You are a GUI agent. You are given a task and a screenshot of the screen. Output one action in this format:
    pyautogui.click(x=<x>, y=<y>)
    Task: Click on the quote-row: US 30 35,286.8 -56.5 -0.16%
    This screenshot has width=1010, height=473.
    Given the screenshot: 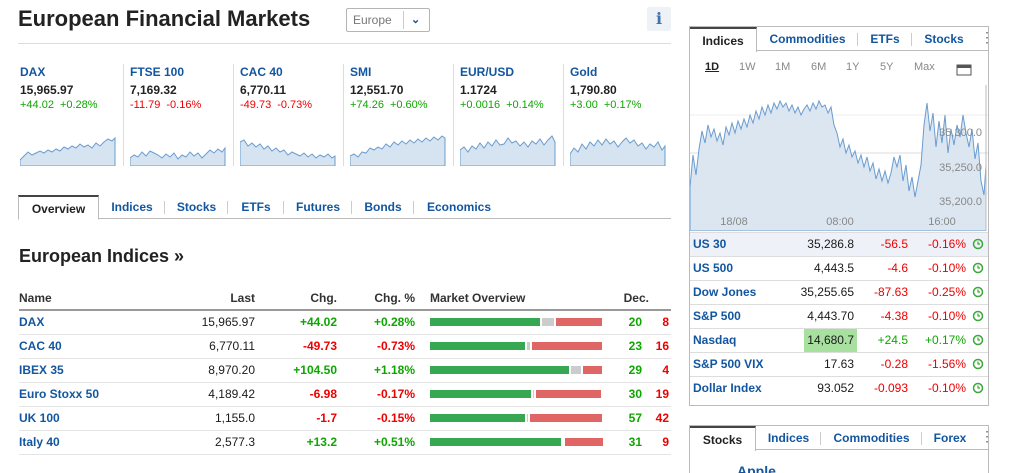 What is the action you would take?
    pyautogui.click(x=839, y=244)
    